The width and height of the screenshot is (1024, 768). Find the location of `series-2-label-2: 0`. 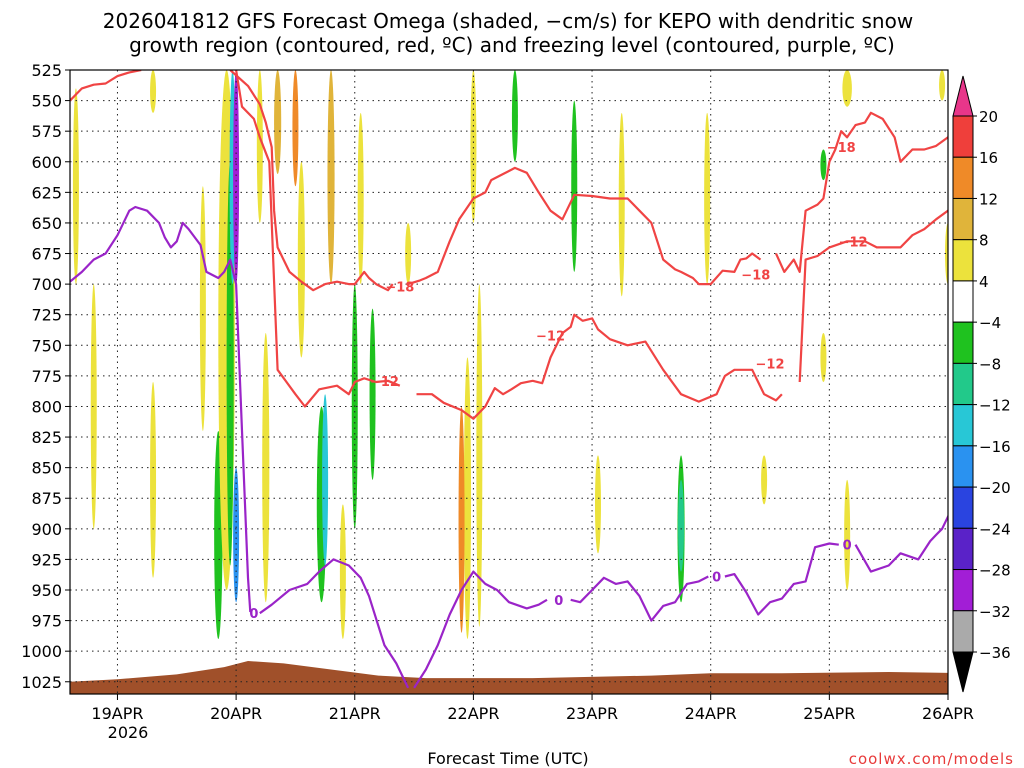

series-2-label-2: 0 is located at coordinates (716, 578).